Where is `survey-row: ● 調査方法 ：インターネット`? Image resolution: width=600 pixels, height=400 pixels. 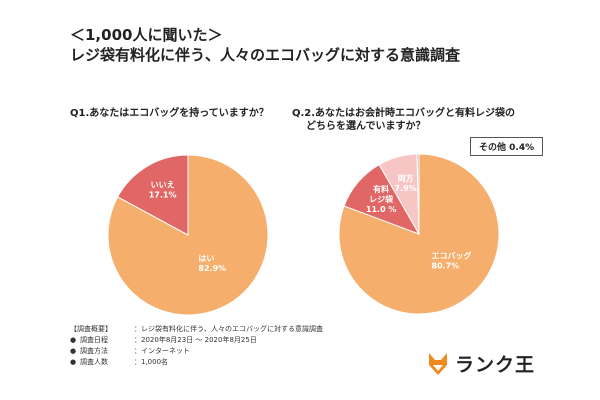
survey-row: ● 調査方法 ：インターネット is located at coordinates (196, 351).